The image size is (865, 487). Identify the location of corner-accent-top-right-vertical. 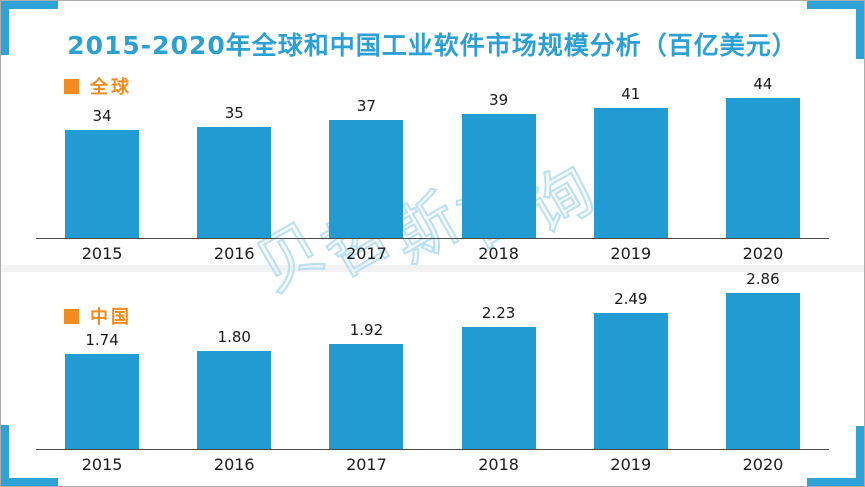
(860, 30).